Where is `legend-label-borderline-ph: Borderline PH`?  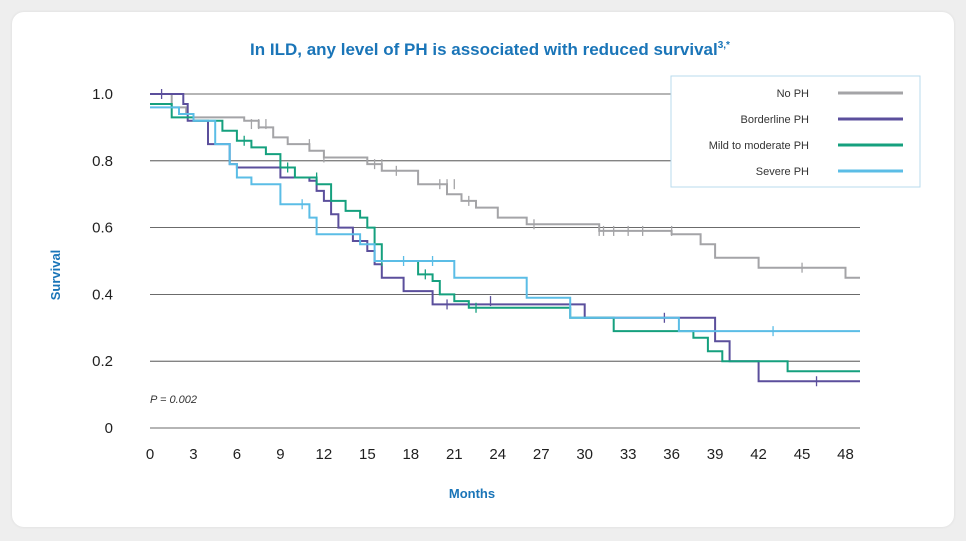 legend-label-borderline-ph: Borderline PH is located at coordinates (775, 120).